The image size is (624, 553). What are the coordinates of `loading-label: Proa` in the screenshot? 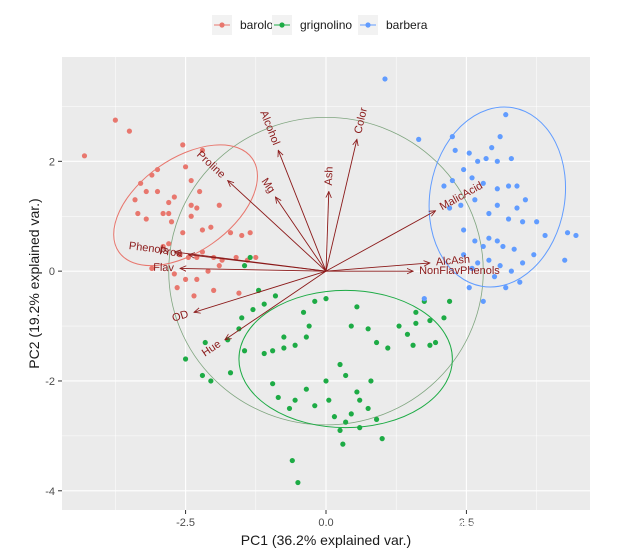 It's located at (171, 252).